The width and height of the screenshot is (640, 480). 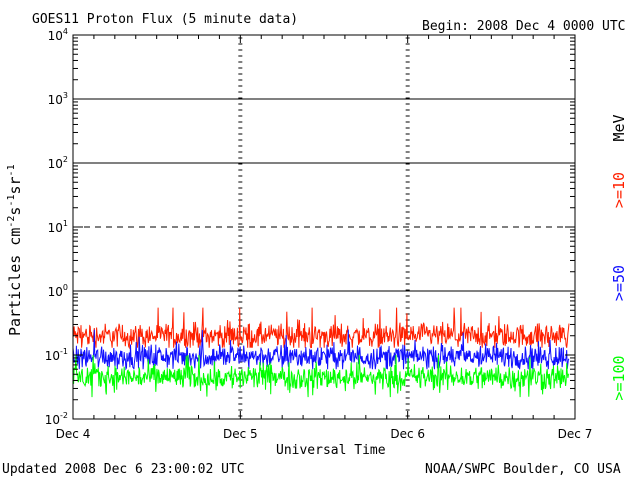 I want to click on legend-entry: >=50, so click(x=619, y=283).